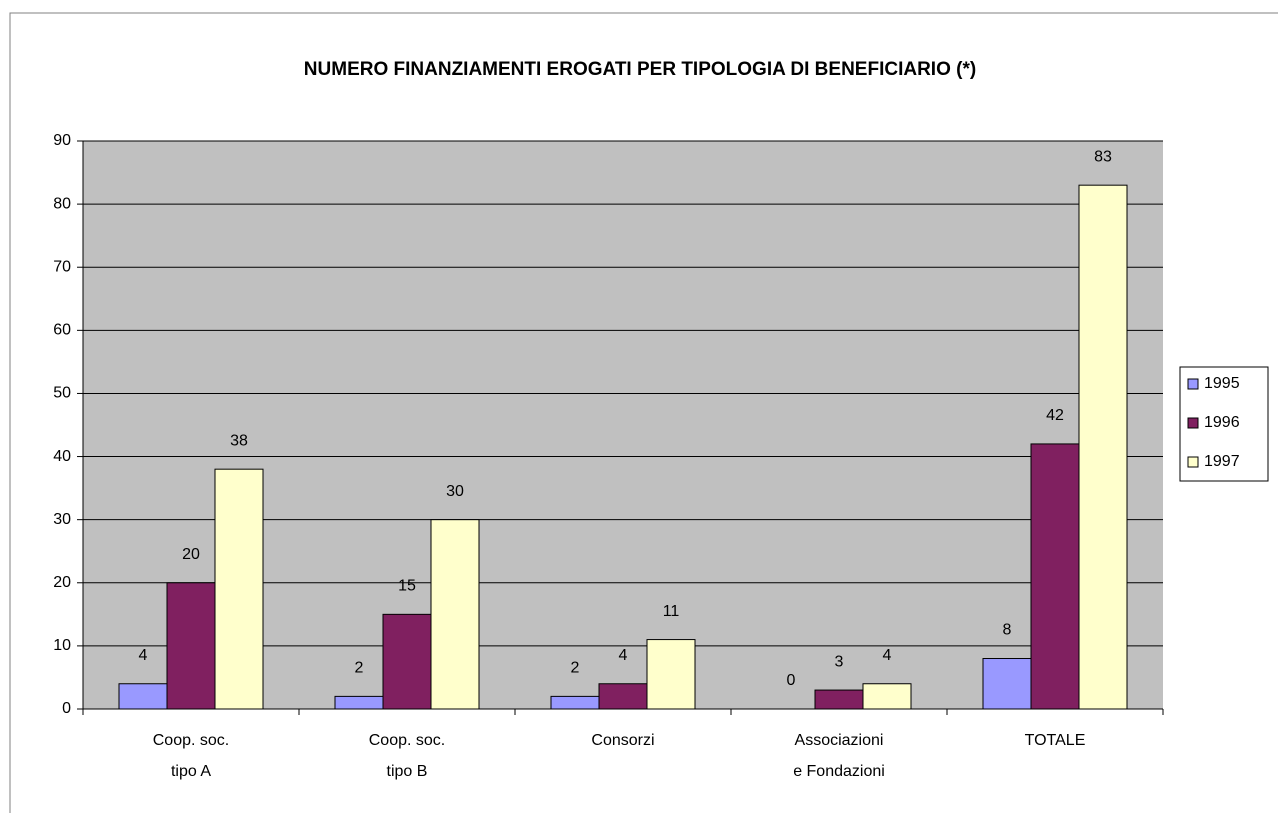 This screenshot has width=1278, height=813. I want to click on data-label: 83, so click(1103, 156).